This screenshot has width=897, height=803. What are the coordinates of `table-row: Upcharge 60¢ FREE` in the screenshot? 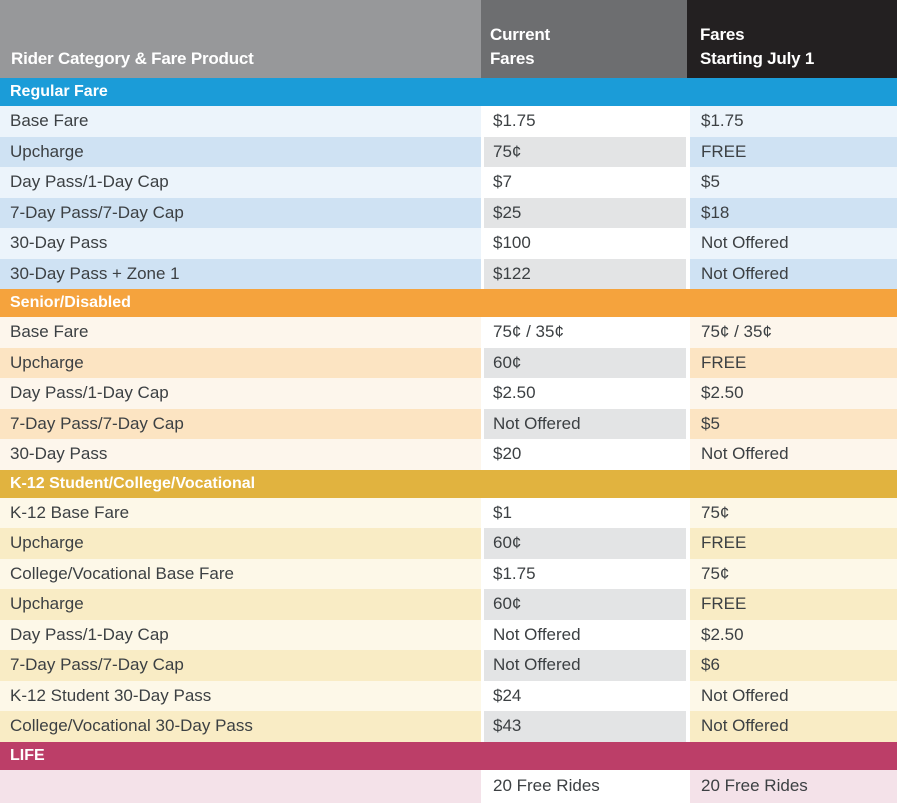 It's located at (448, 604).